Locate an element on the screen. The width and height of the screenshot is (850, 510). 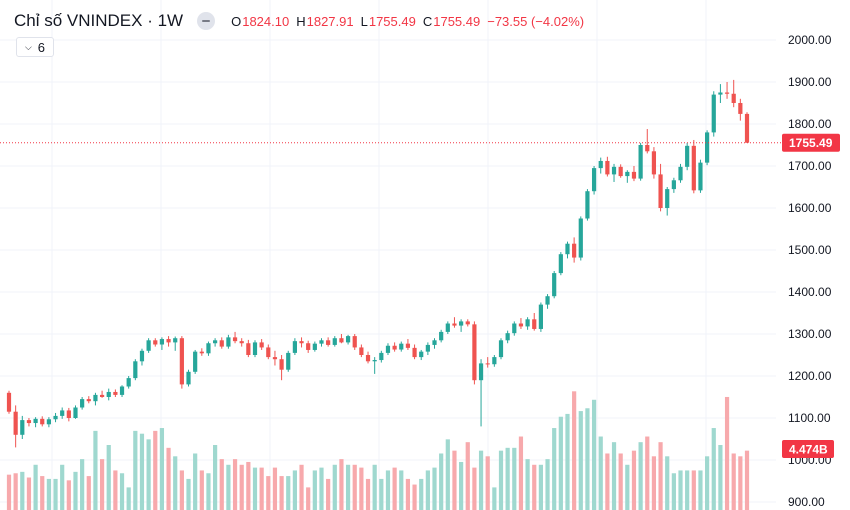
open-value: 1824.10 is located at coordinates (266, 21).